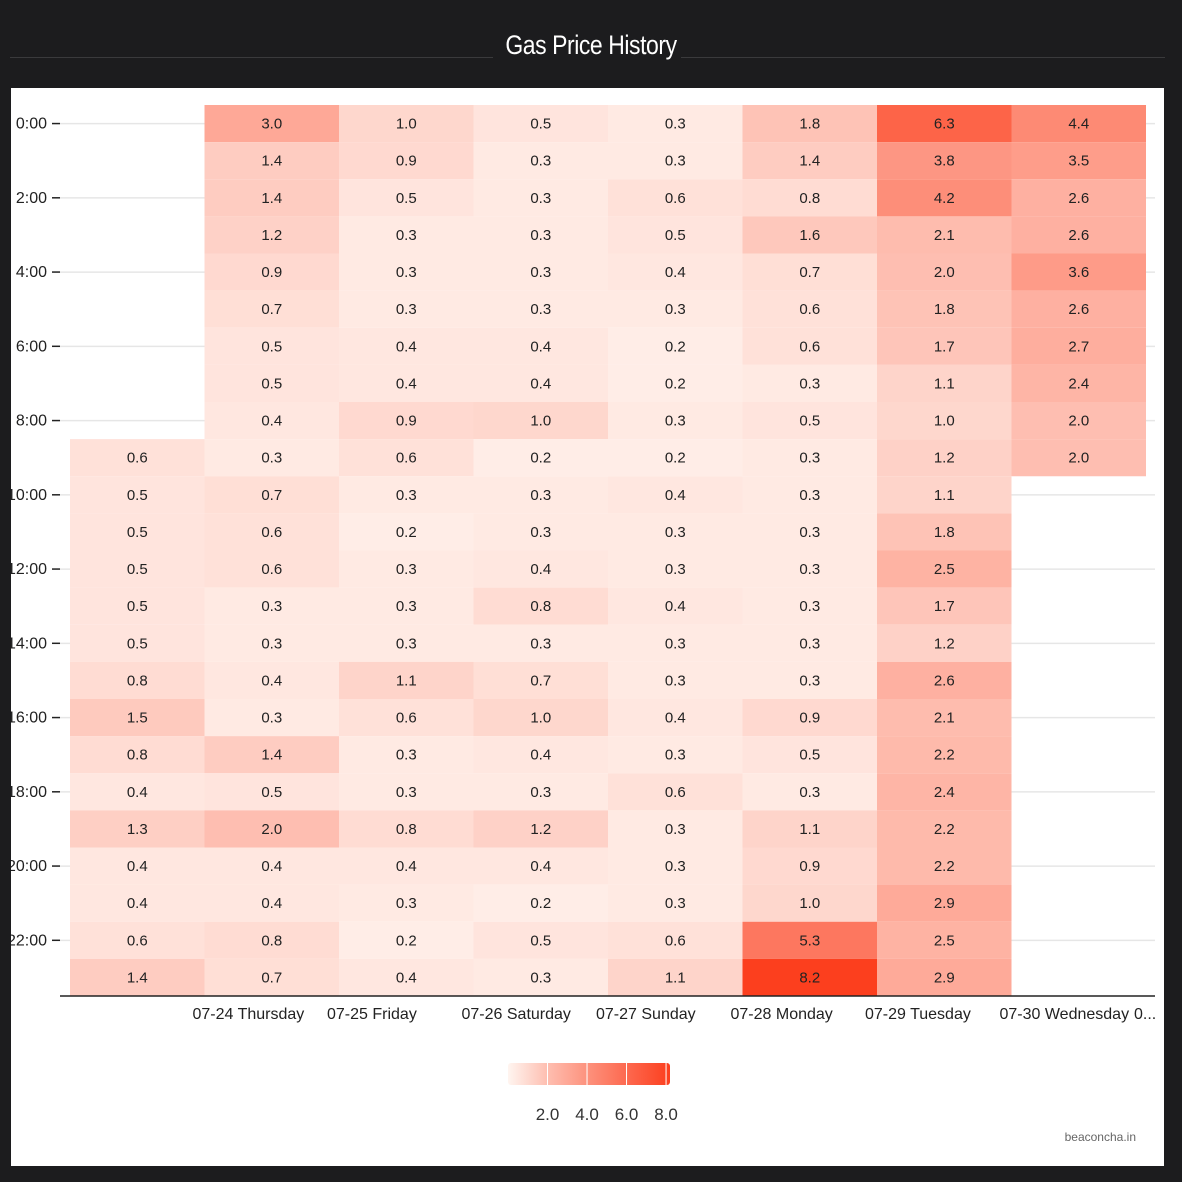 This screenshot has width=1182, height=1182. Describe the element at coordinates (406, 421) in the screenshot. I see `cell-value: 0.9` at that location.